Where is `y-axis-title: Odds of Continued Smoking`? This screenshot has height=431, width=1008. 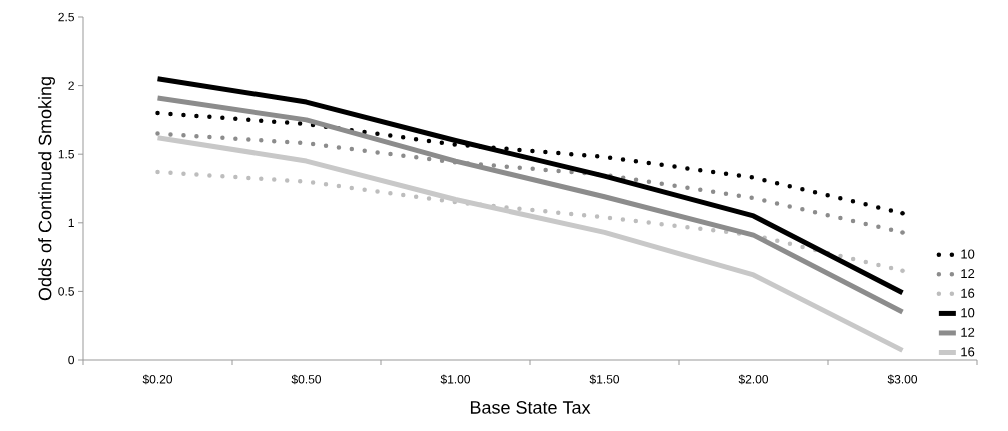 y-axis-title: Odds of Continued Smoking is located at coordinates (46, 189).